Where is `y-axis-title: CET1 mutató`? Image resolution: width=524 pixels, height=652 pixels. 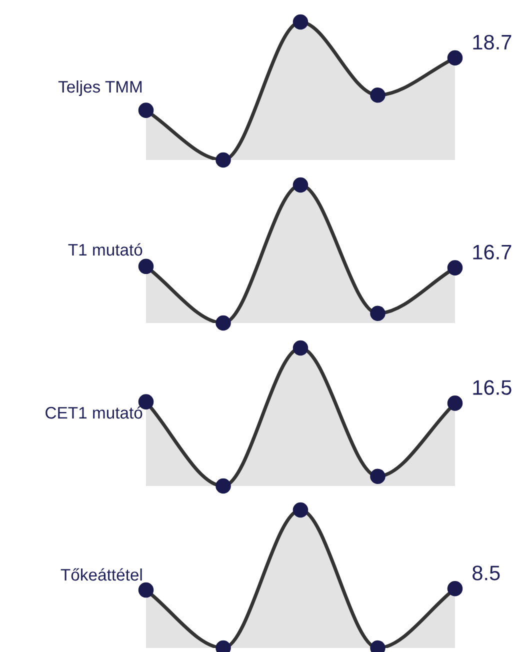
y-axis-title: CET1 mutató is located at coordinates (94, 412).